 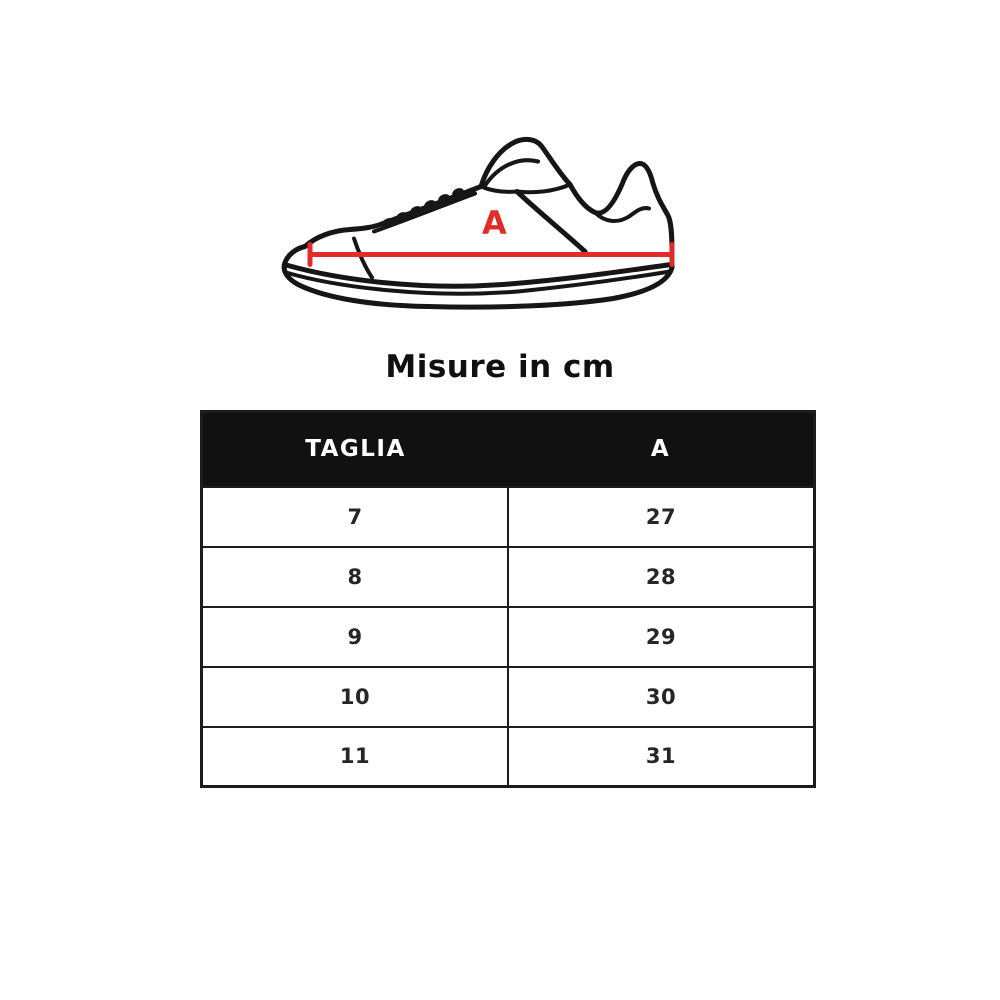 What do you see at coordinates (661, 576) in the screenshot?
I see `measure-cell: 28` at bounding box center [661, 576].